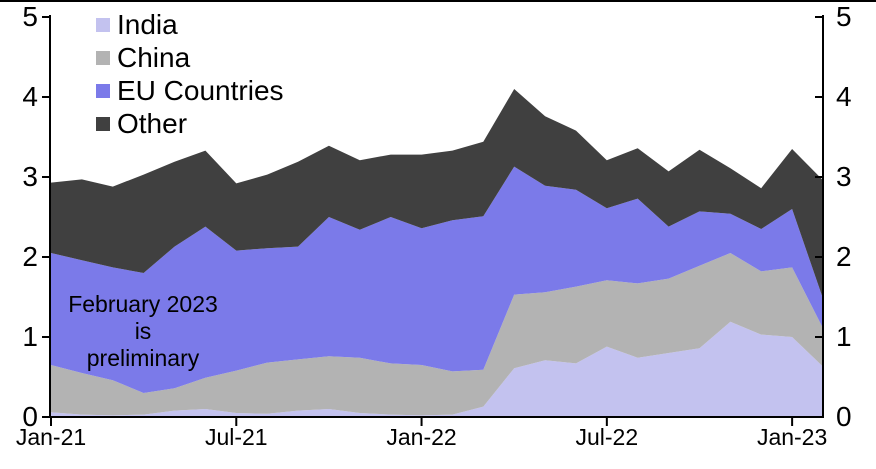 The image size is (876, 469). Describe the element at coordinates (190, 123) in the screenshot. I see `legend-item-other: Other` at that location.